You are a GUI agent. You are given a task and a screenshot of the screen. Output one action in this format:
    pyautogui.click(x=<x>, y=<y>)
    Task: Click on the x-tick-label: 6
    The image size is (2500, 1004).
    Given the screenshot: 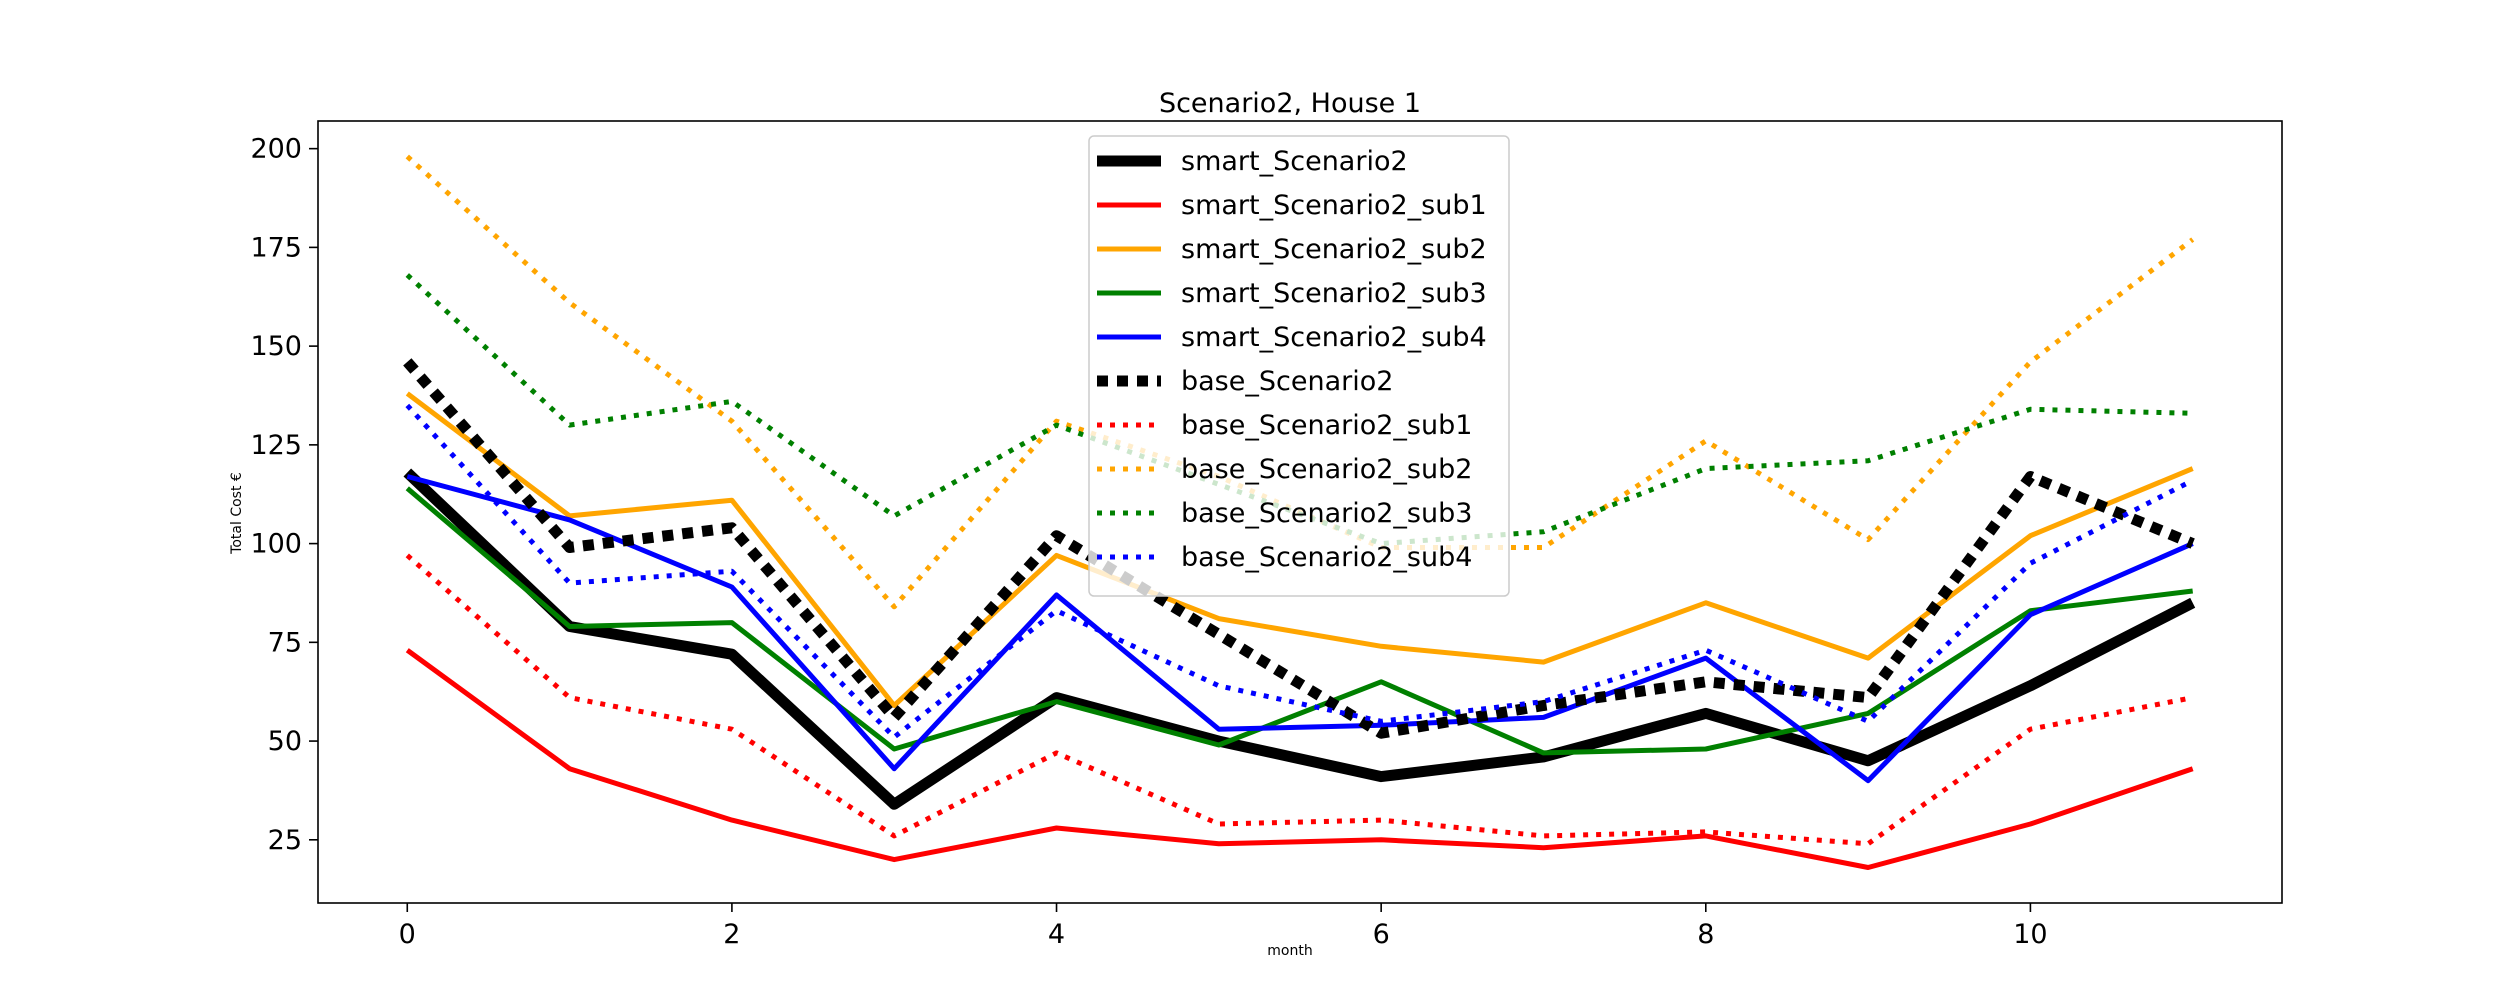 What is the action you would take?
    pyautogui.click(x=1381, y=934)
    